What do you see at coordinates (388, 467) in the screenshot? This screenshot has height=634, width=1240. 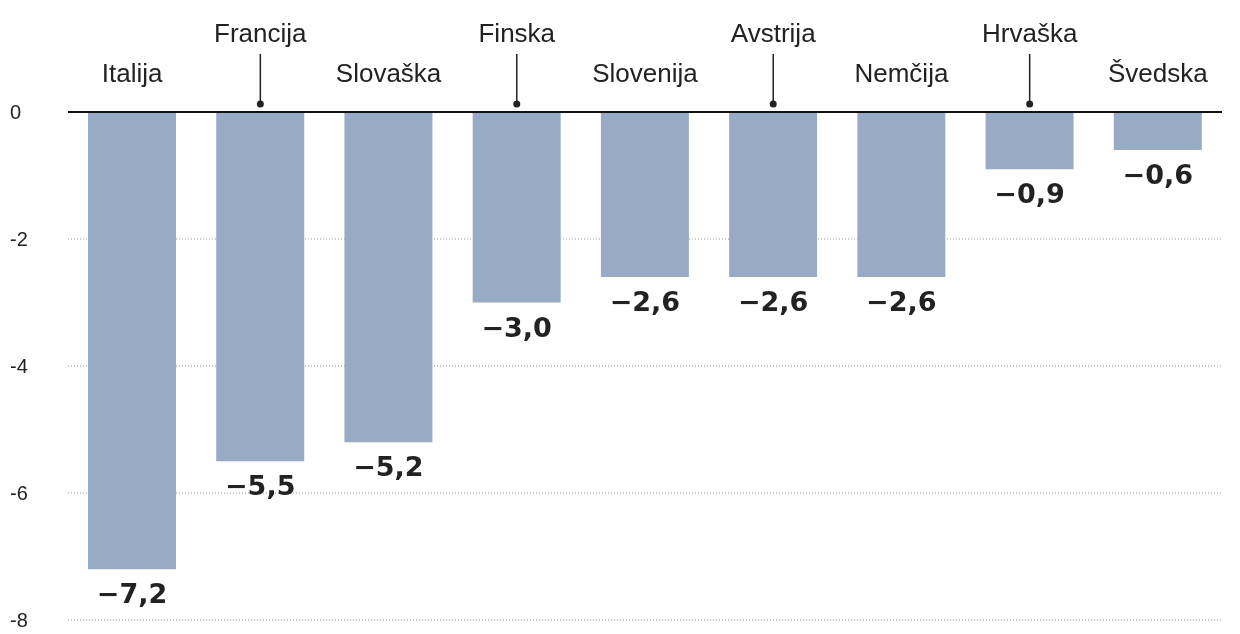 I see `data-label: −5,2` at bounding box center [388, 467].